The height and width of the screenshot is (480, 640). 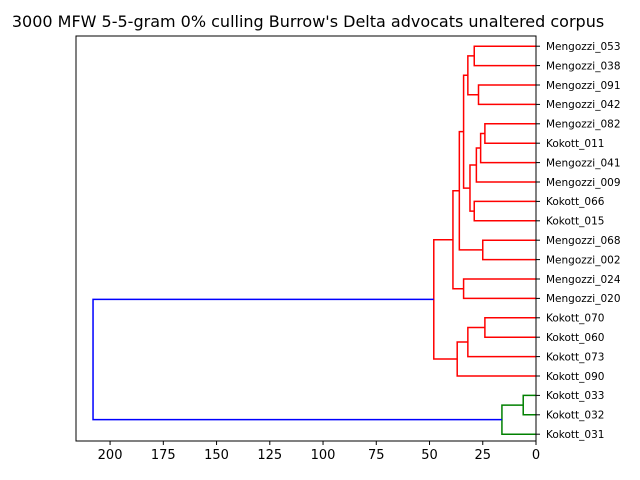 I want to click on leaf-label: Mengozzi_091, so click(x=583, y=86).